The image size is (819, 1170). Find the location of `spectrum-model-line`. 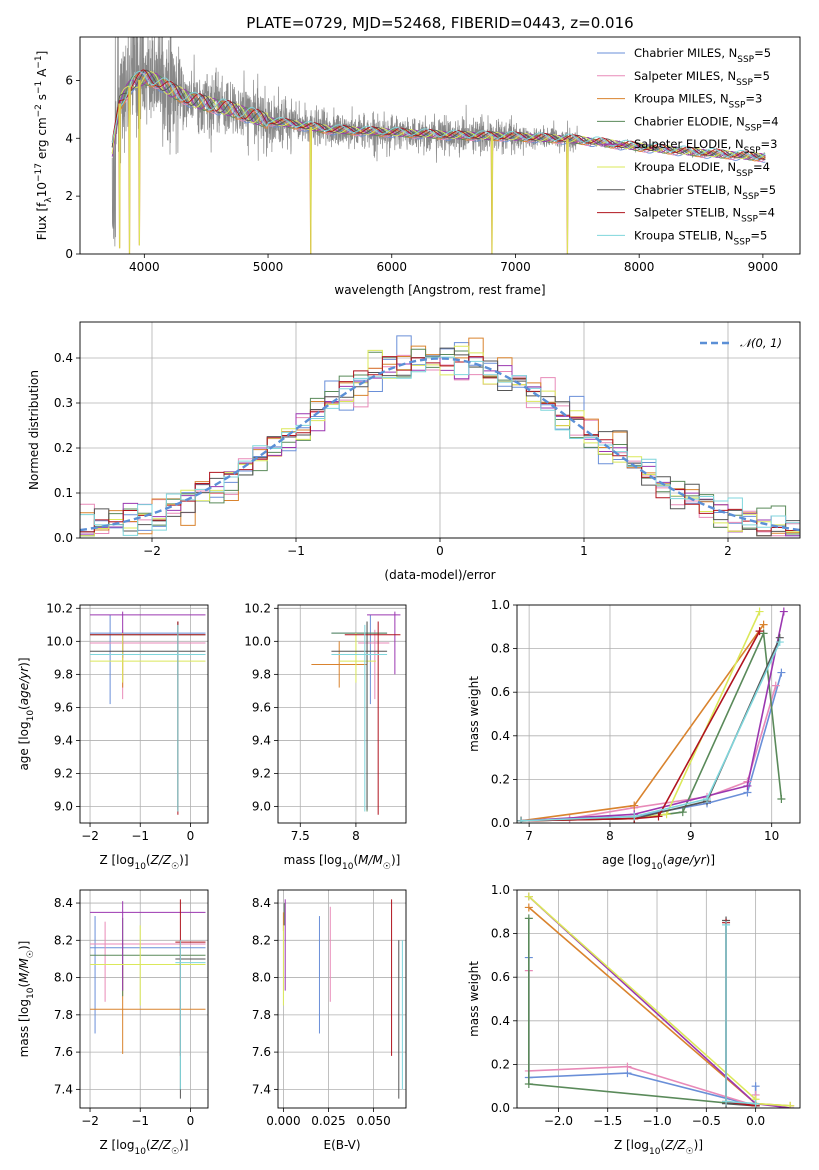

spectrum-model-line is located at coordinates (438, 114).